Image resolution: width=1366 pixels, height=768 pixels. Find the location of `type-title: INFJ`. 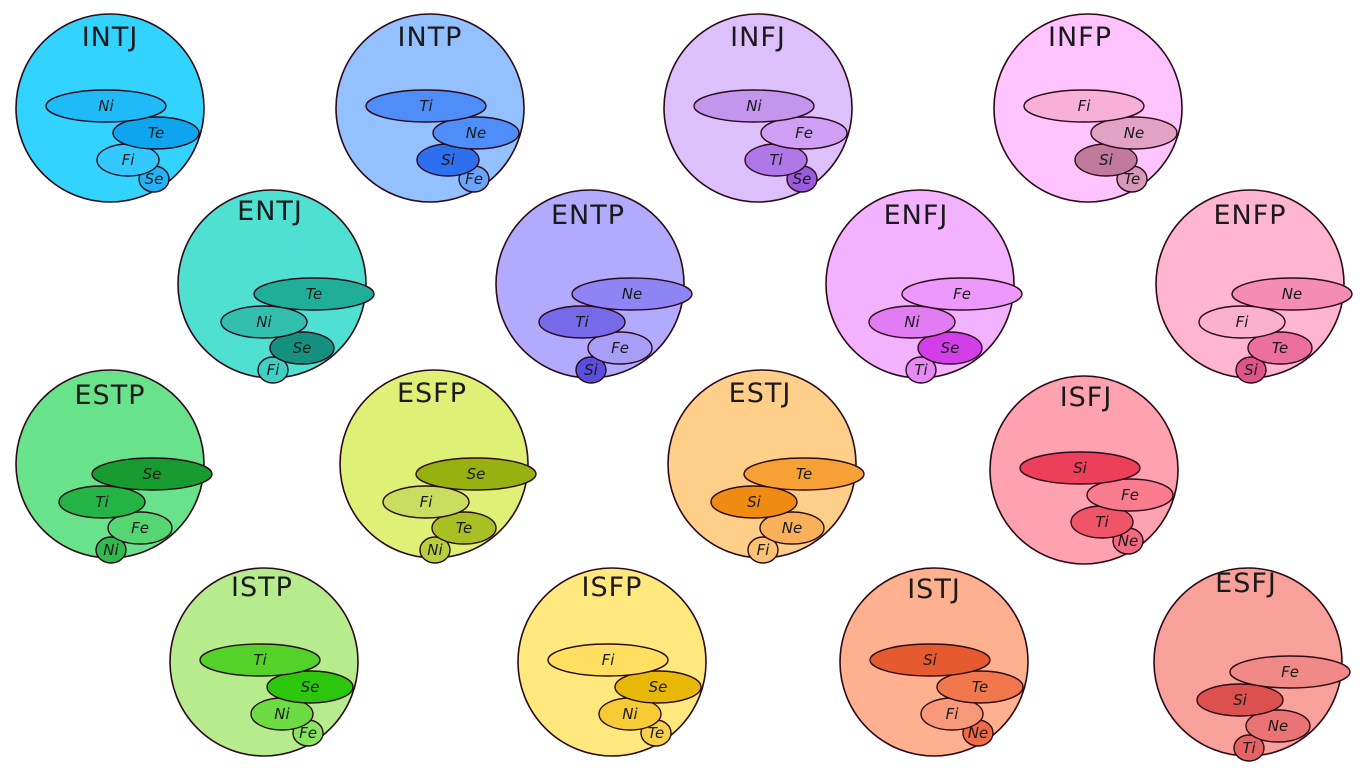

type-title: INFJ is located at coordinates (758, 37).